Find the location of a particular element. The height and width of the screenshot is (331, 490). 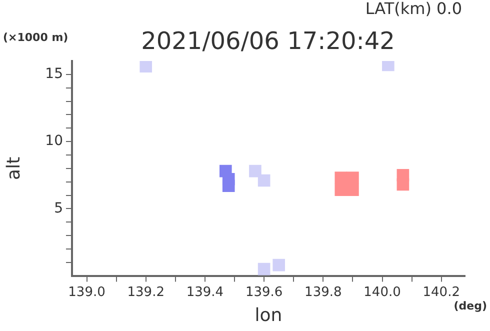

text: (×1000 m) is located at coordinates (35, 37).